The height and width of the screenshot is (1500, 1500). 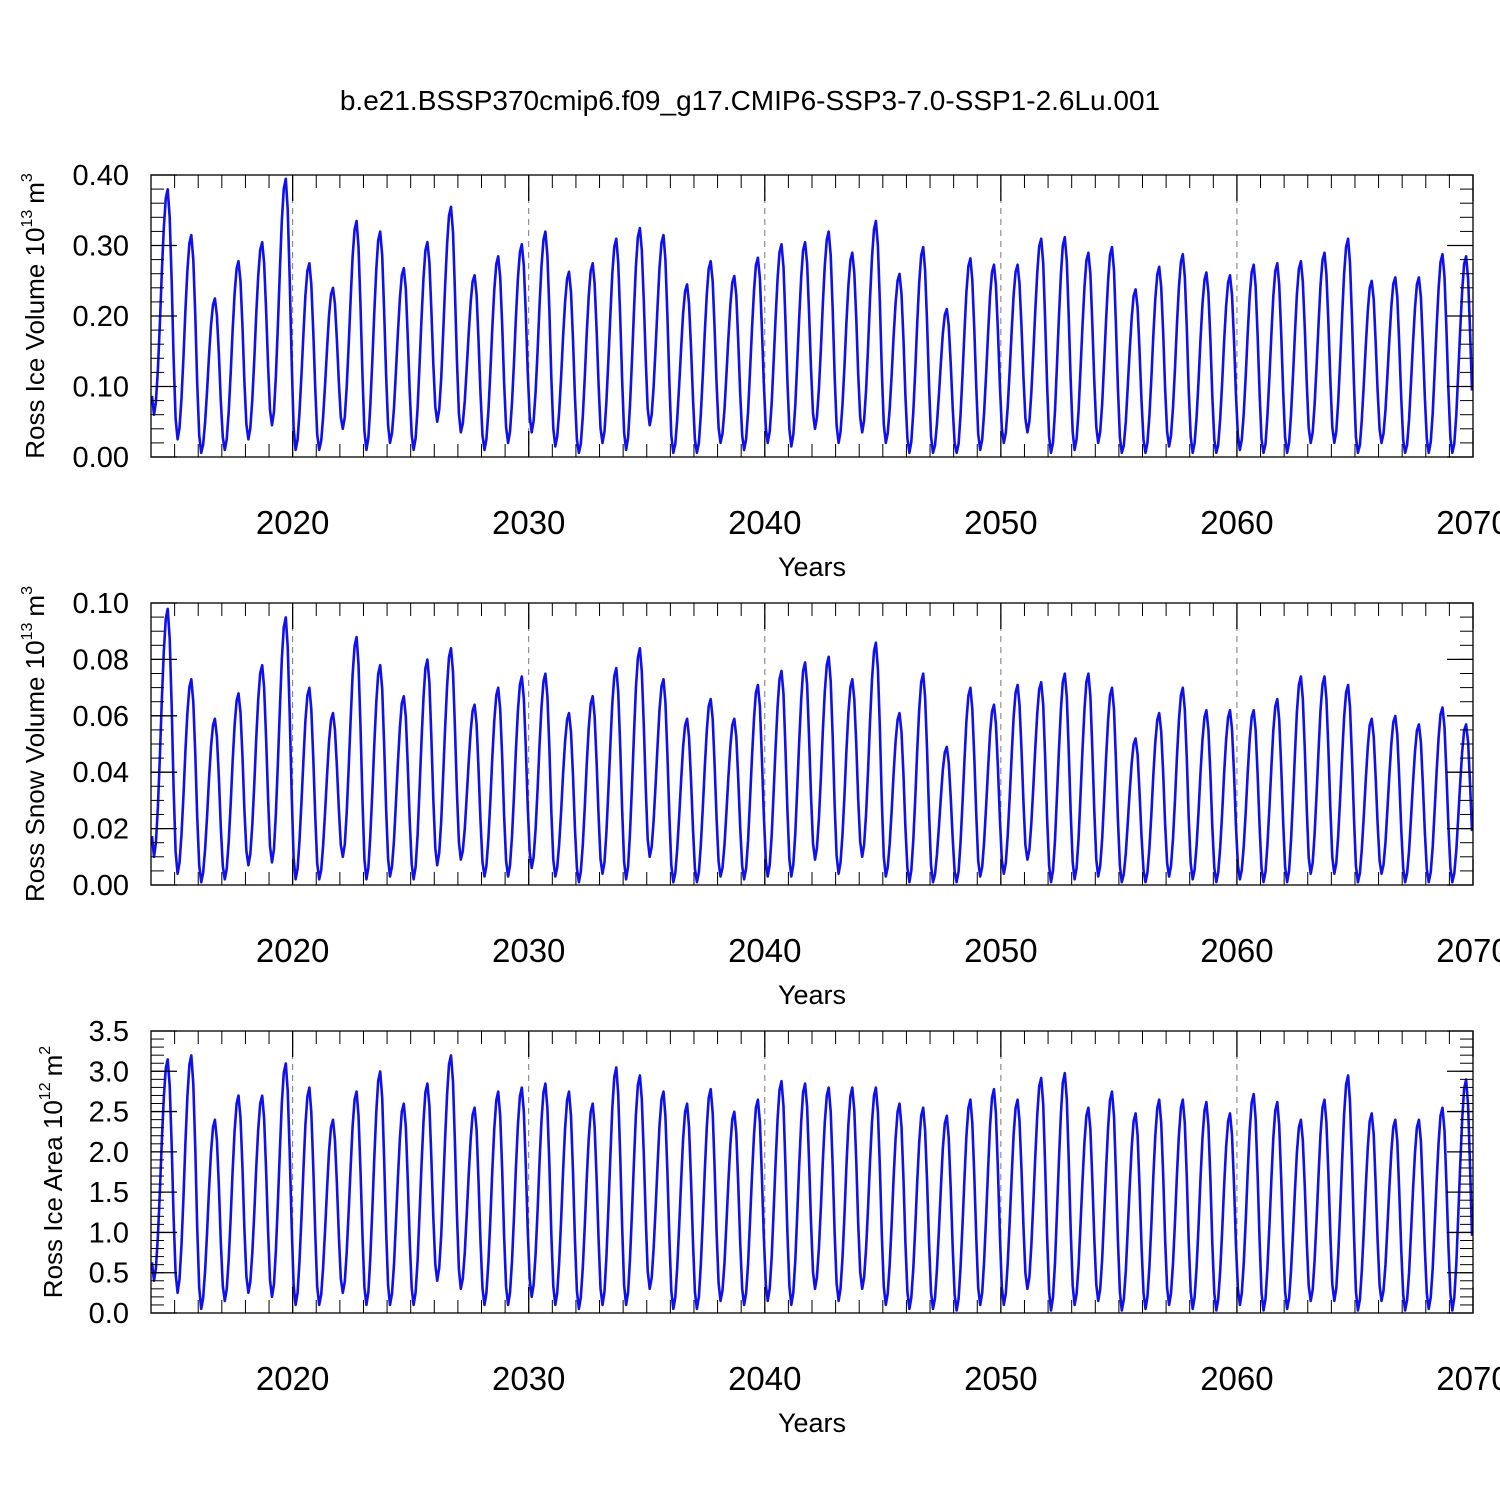 What do you see at coordinates (109, 1314) in the screenshot?
I see `y-tick-label: 0.0` at bounding box center [109, 1314].